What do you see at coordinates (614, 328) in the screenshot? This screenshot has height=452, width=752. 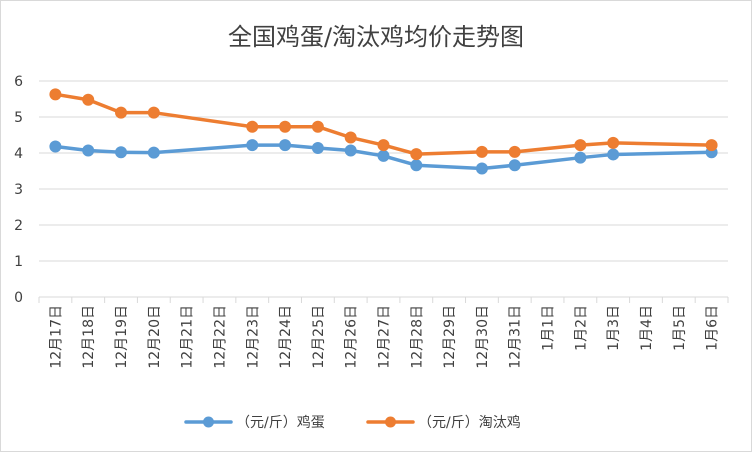 I see `x-tick-label: 1月3日` at bounding box center [614, 328].